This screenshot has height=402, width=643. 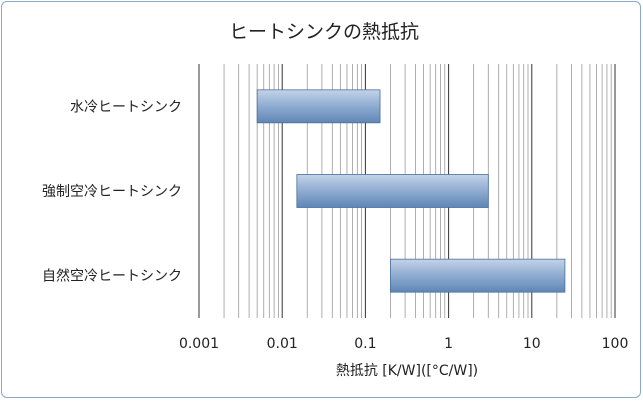 What do you see at coordinates (403, 344) in the screenshot?
I see `x-tick-labels: 0.001 0.01 0.1 1 10 100` at bounding box center [403, 344].